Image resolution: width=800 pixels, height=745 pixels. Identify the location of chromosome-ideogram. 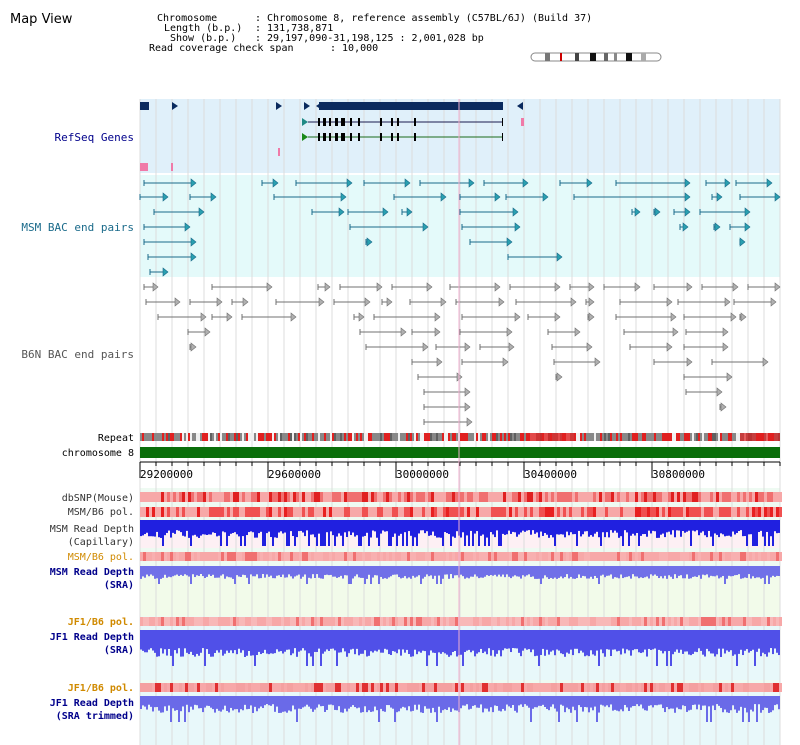
(596, 57).